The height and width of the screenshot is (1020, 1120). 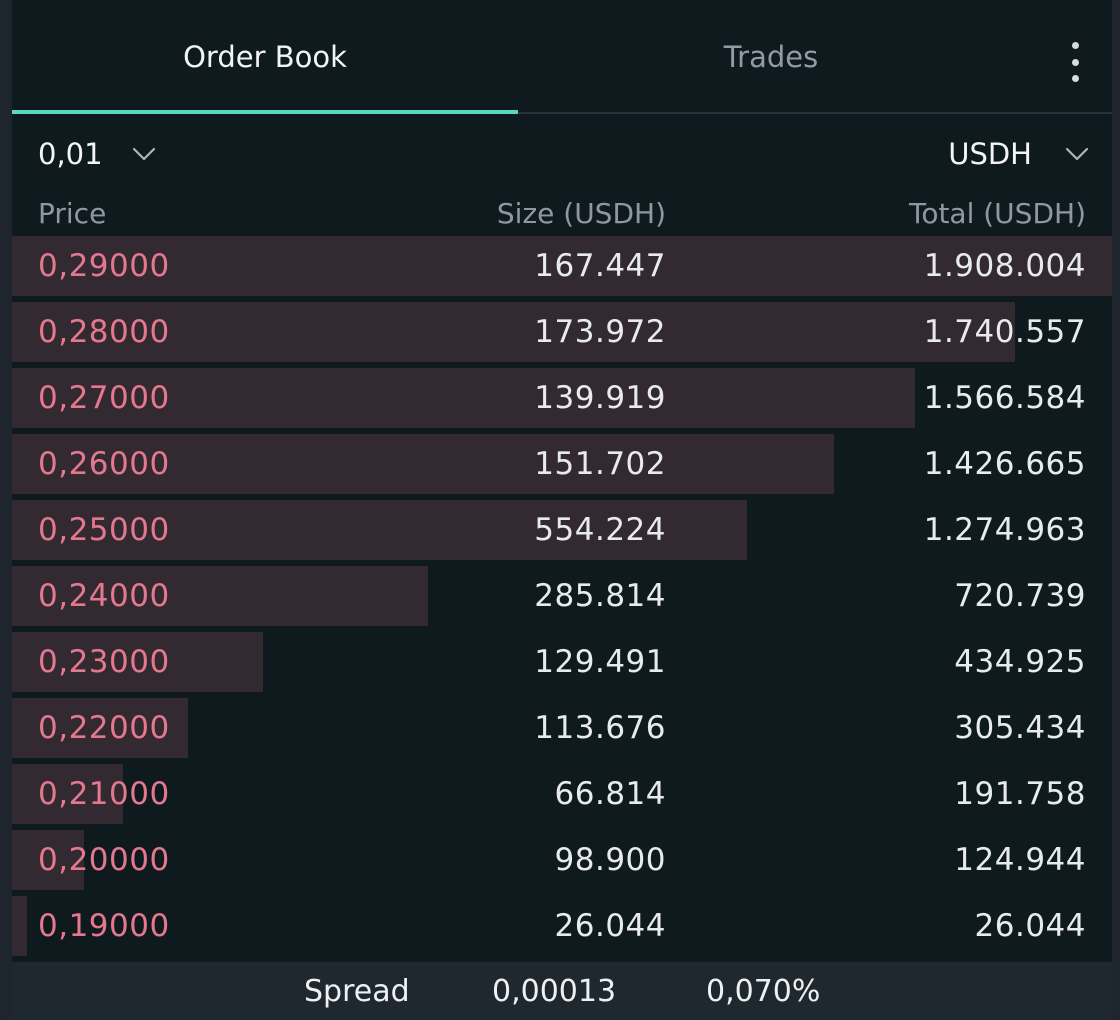 I want to click on ask-total: 1.274.963, so click(x=1004, y=530).